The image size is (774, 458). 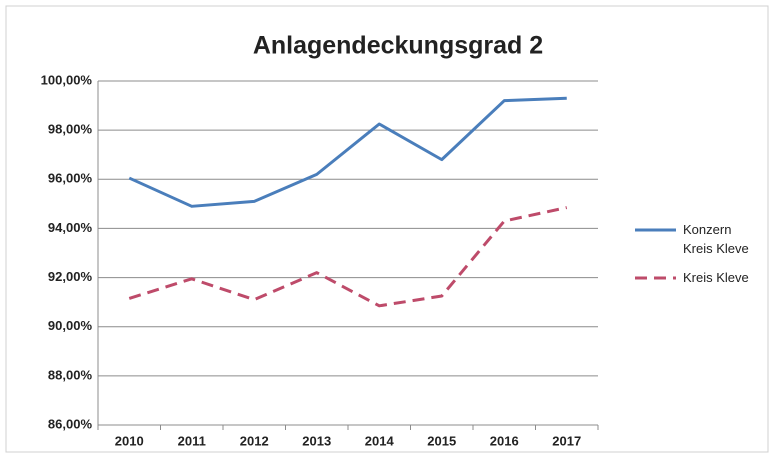 I want to click on x-tick-label: 2011, so click(x=192, y=440).